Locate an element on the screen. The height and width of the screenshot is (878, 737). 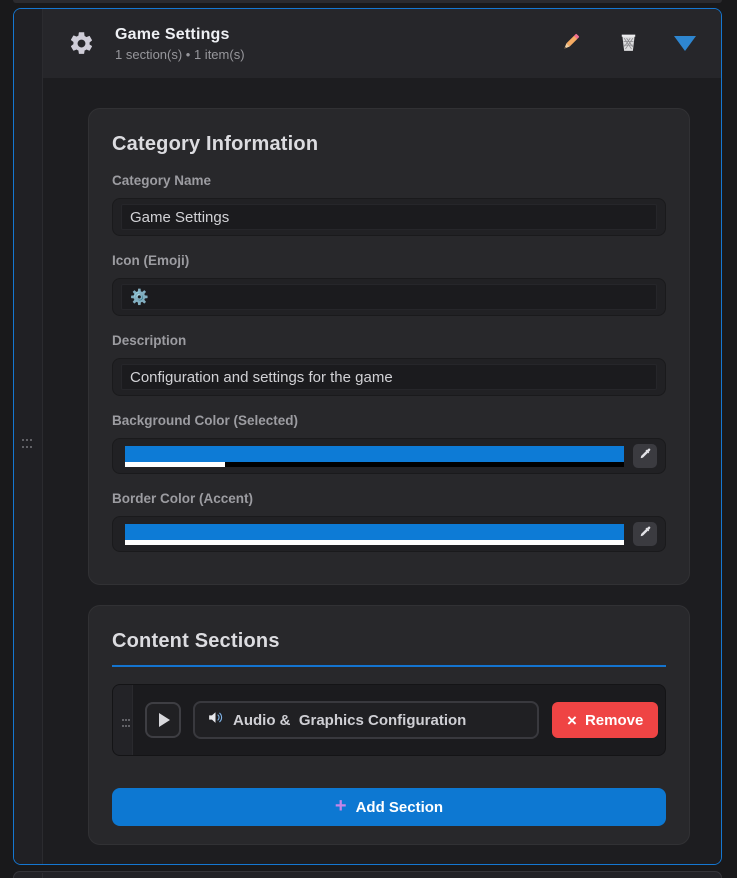
border-color-bar is located at coordinates (374, 532).